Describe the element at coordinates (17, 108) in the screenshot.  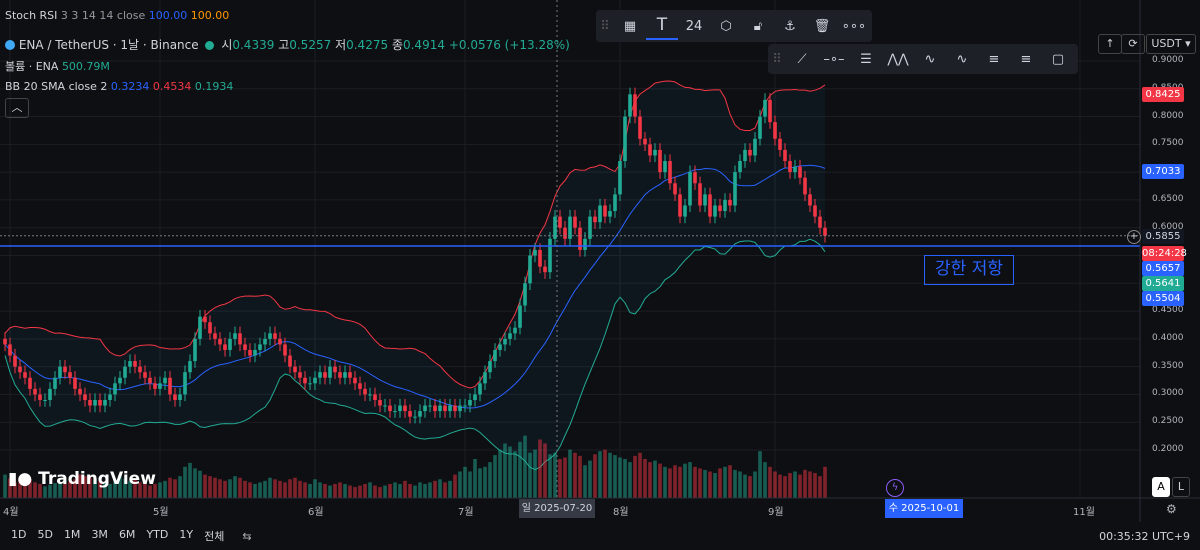
I see `collapse-legend-button: ︿` at that location.